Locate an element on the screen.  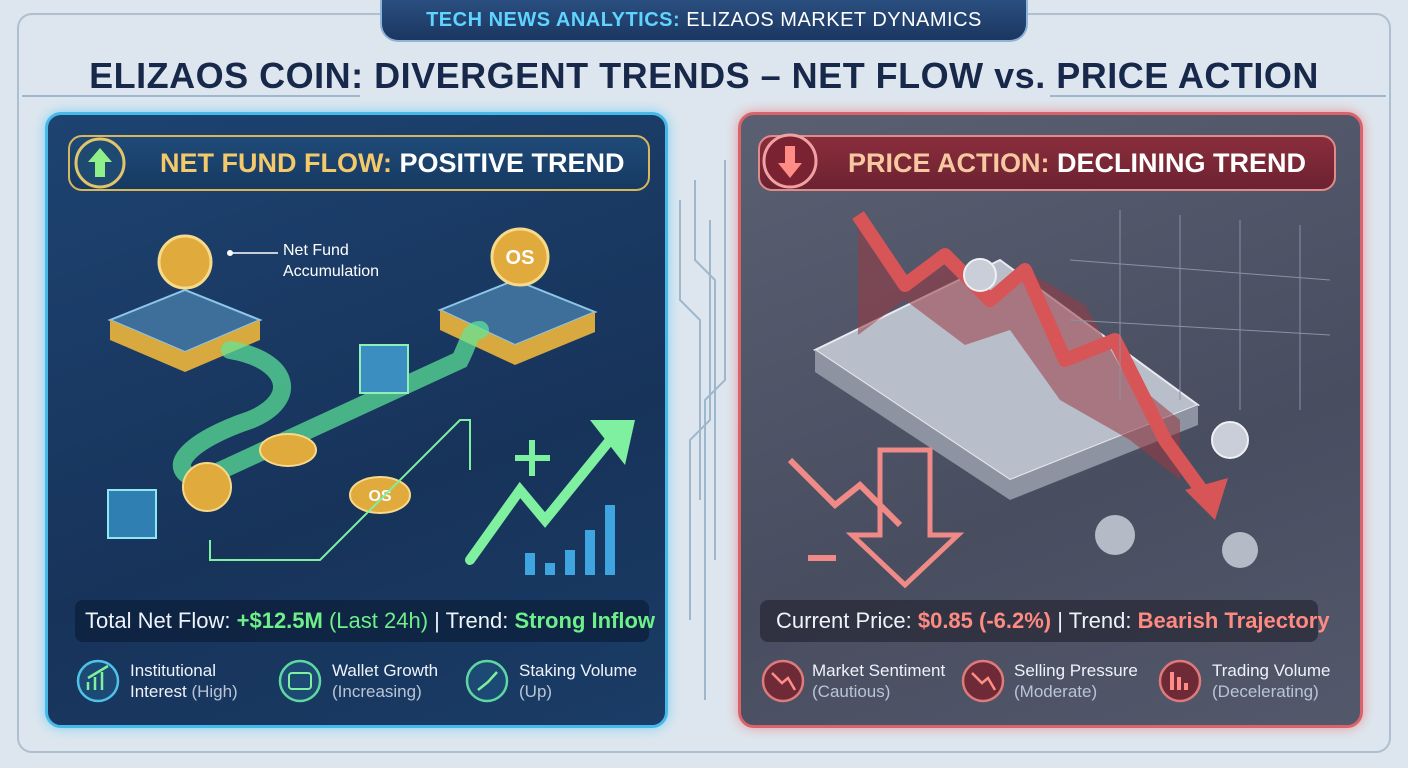
indicator-icons is located at coordinates (639, 681).